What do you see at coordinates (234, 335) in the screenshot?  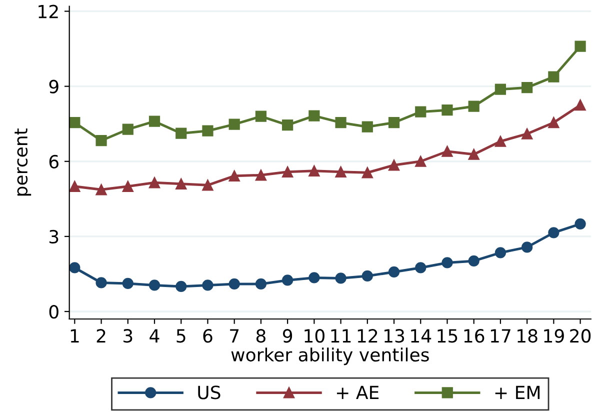 I see `x-tick-label: 7` at bounding box center [234, 335].